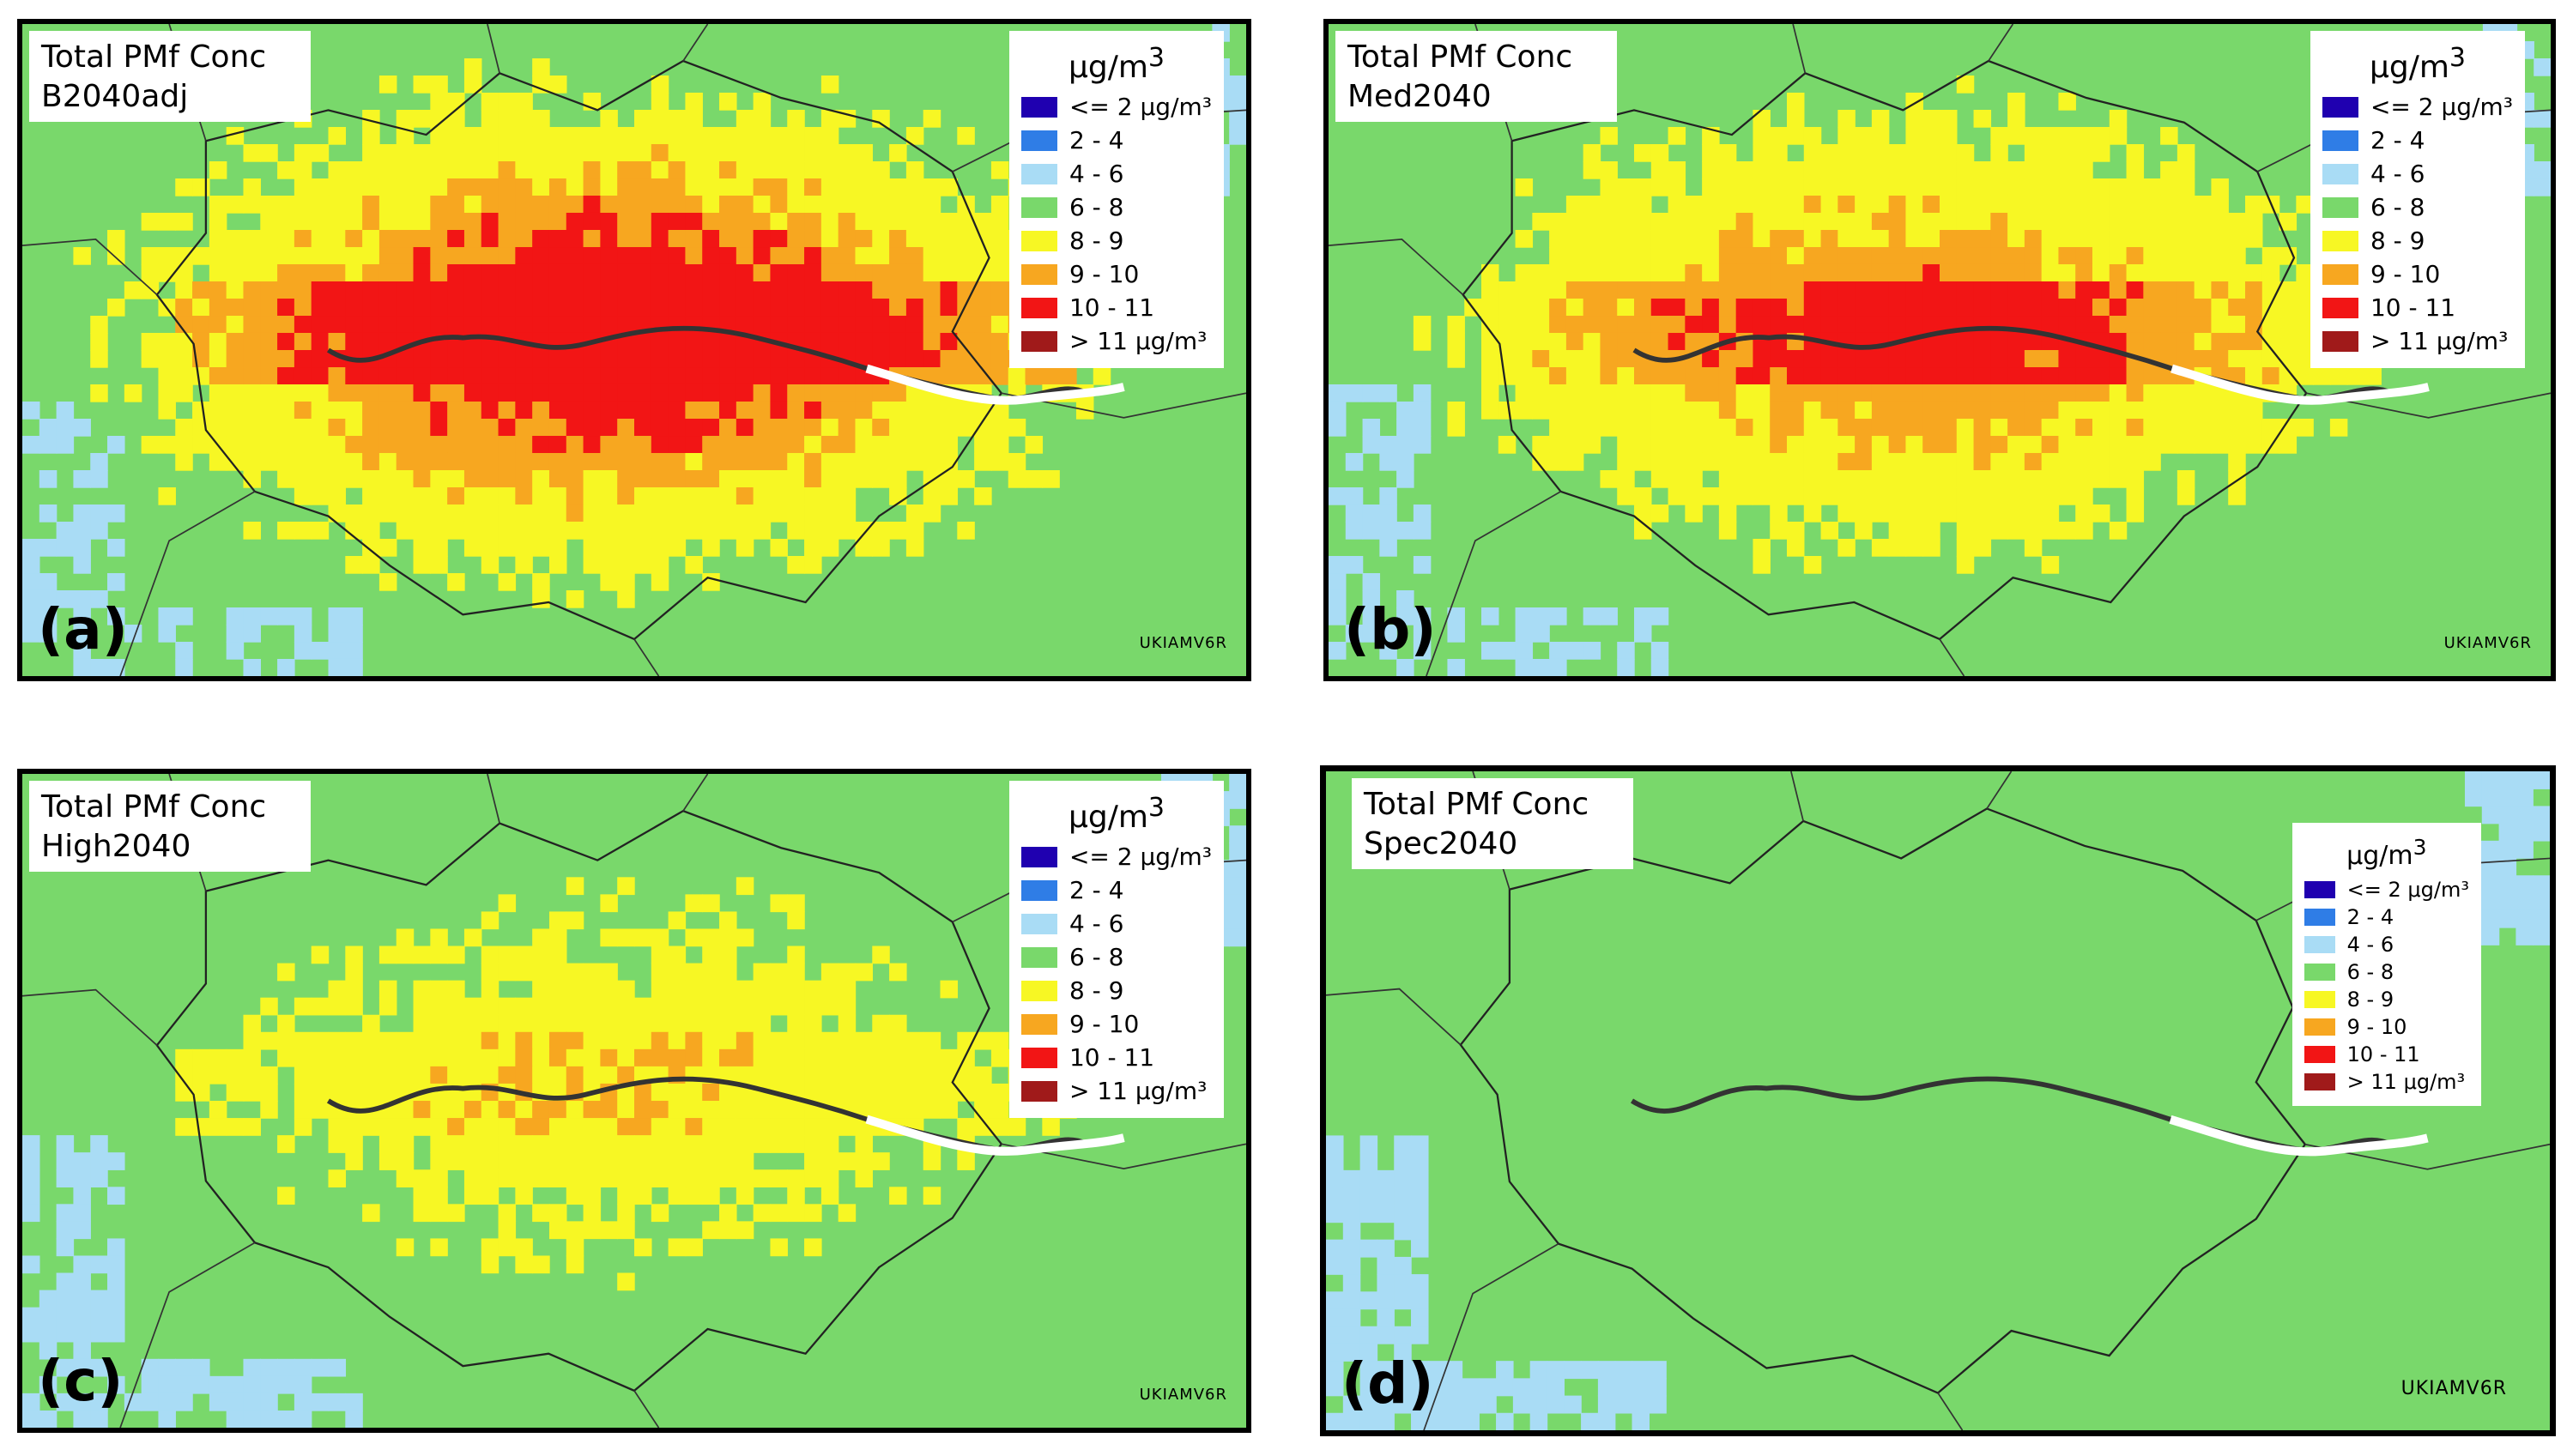 This screenshot has height=1456, width=2573. I want to click on legend-label: <= 2 μg/m³, so click(1140, 857).